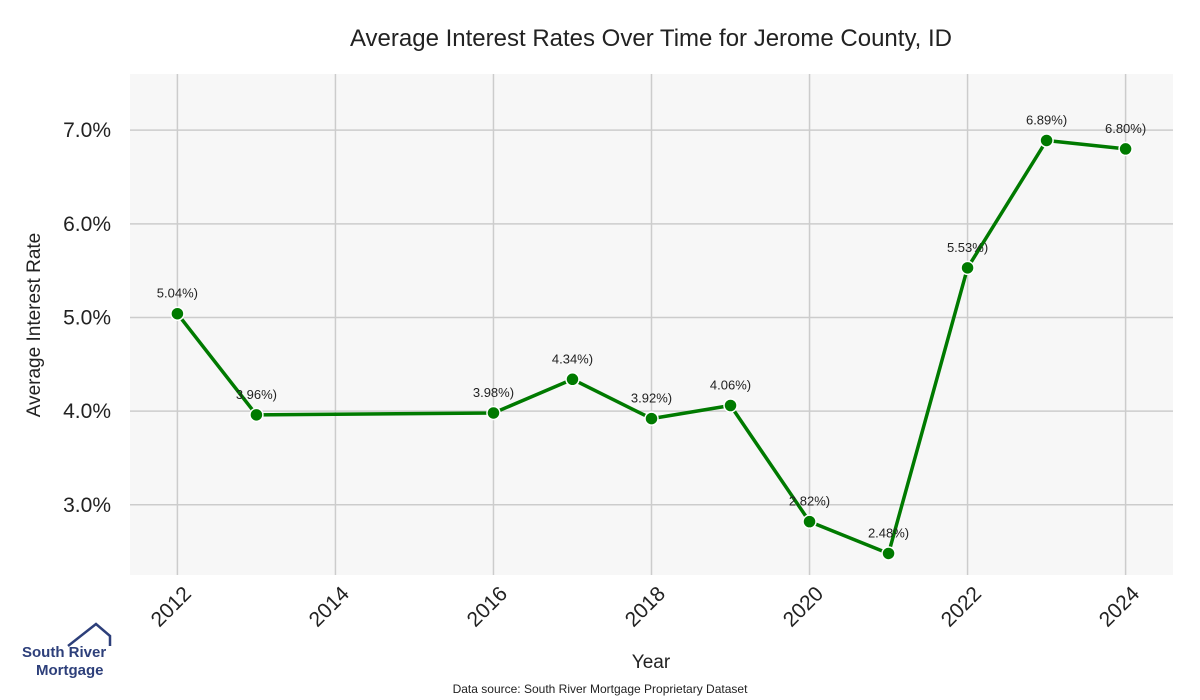 The width and height of the screenshot is (1200, 700). Describe the element at coordinates (493, 392) in the screenshot. I see `data-label: 3.98%)` at that location.